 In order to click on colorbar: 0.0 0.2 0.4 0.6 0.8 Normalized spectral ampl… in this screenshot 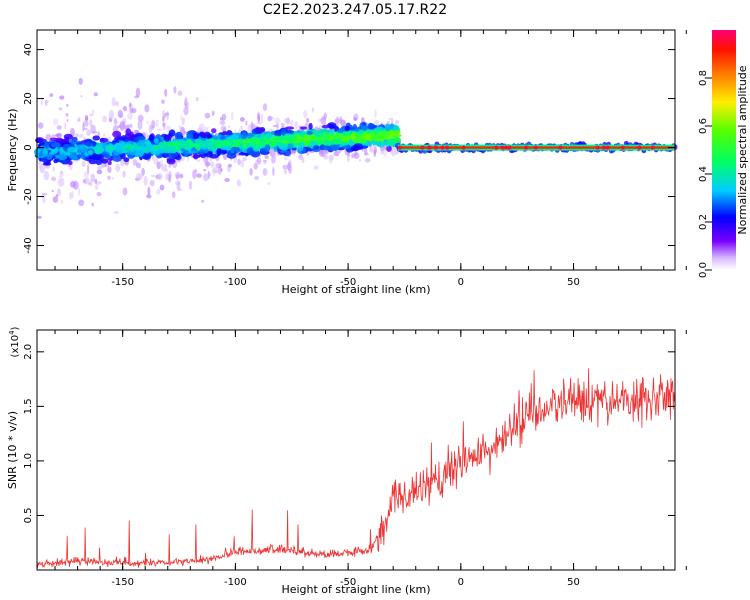, I will do `click(723, 154)`.